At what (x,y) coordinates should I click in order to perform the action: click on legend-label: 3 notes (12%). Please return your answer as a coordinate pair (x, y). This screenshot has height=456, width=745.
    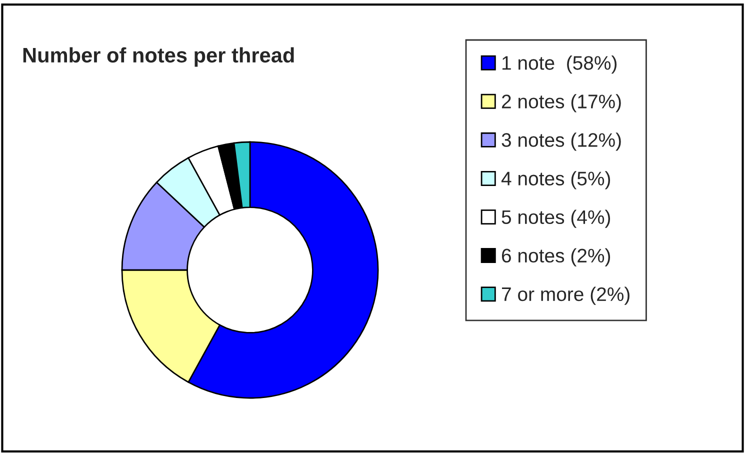
    Looking at the image, I should click on (561, 141).